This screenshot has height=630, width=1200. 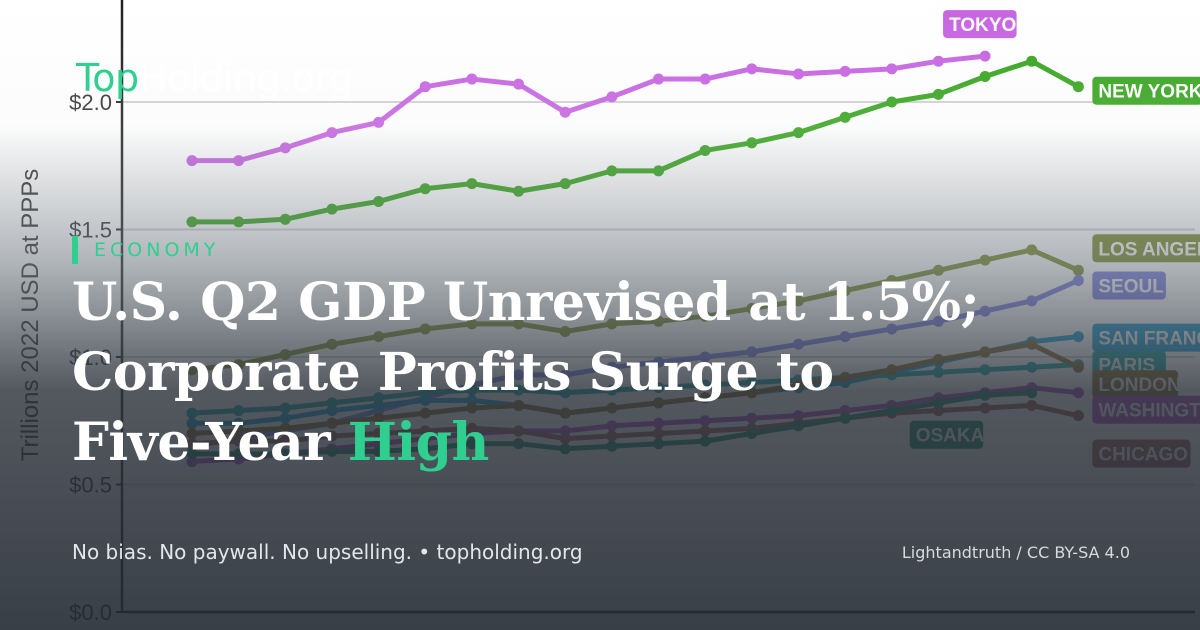 I want to click on series-label-new-york: NEW YORK, so click(x=1149, y=92).